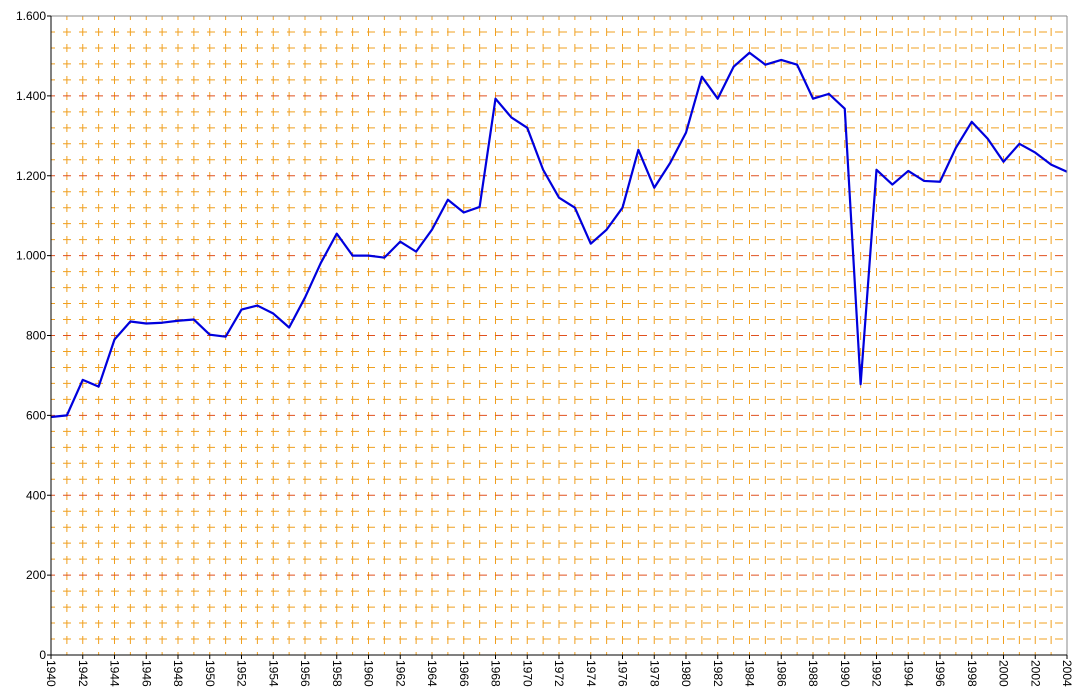 This screenshot has height=698, width=1072. What do you see at coordinates (36, 495) in the screenshot?
I see `y-tick-label: 400` at bounding box center [36, 495].